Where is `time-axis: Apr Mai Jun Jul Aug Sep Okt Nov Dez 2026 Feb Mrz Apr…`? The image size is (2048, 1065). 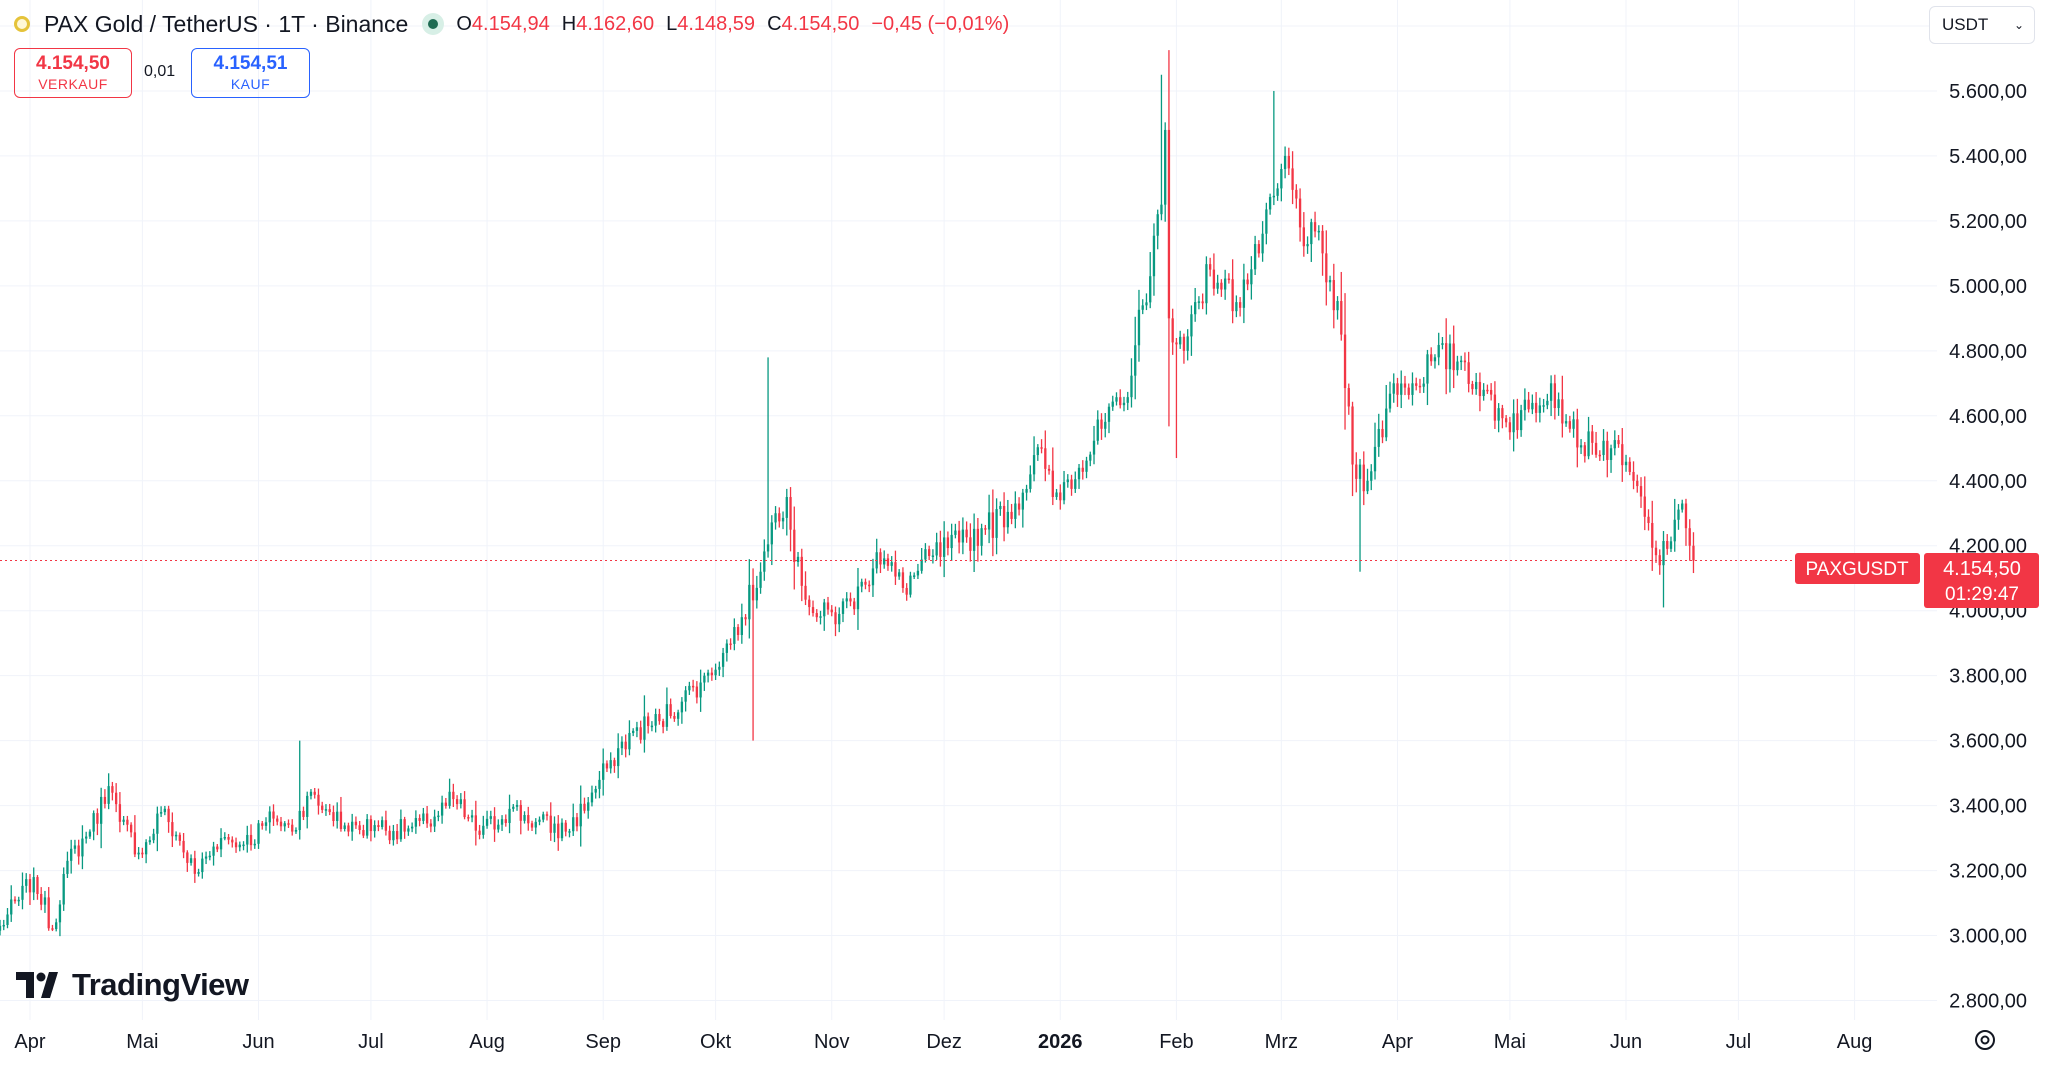
time-axis: Apr Mai Jun Jul Aug Sep Okt Nov Dez 2026 Feb Mrz Apr… is located at coordinates (943, 1042).